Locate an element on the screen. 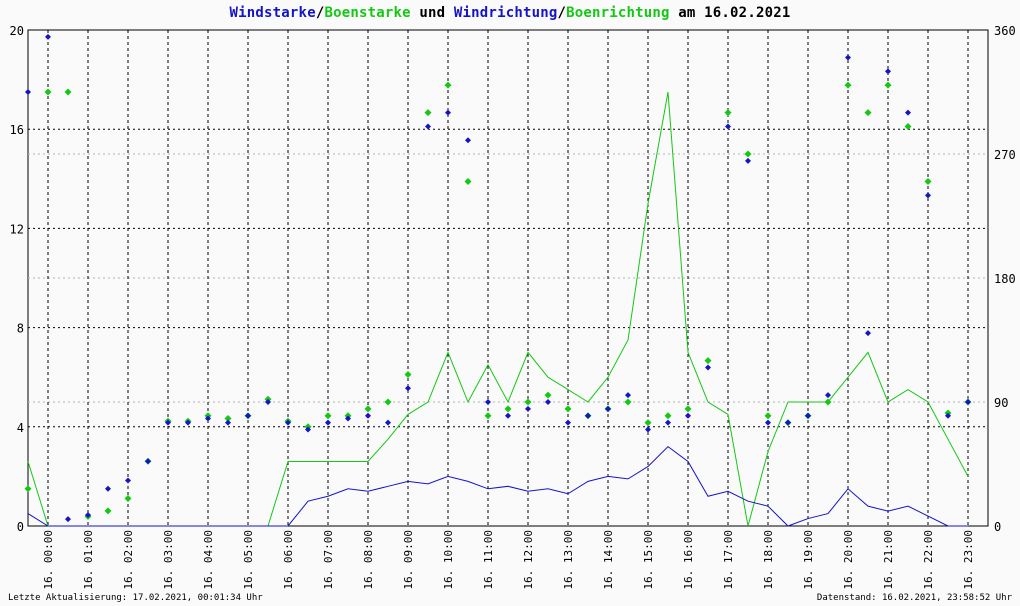 The image size is (1020, 606). title-boenstarke: Boenstarke is located at coordinates (367, 13).